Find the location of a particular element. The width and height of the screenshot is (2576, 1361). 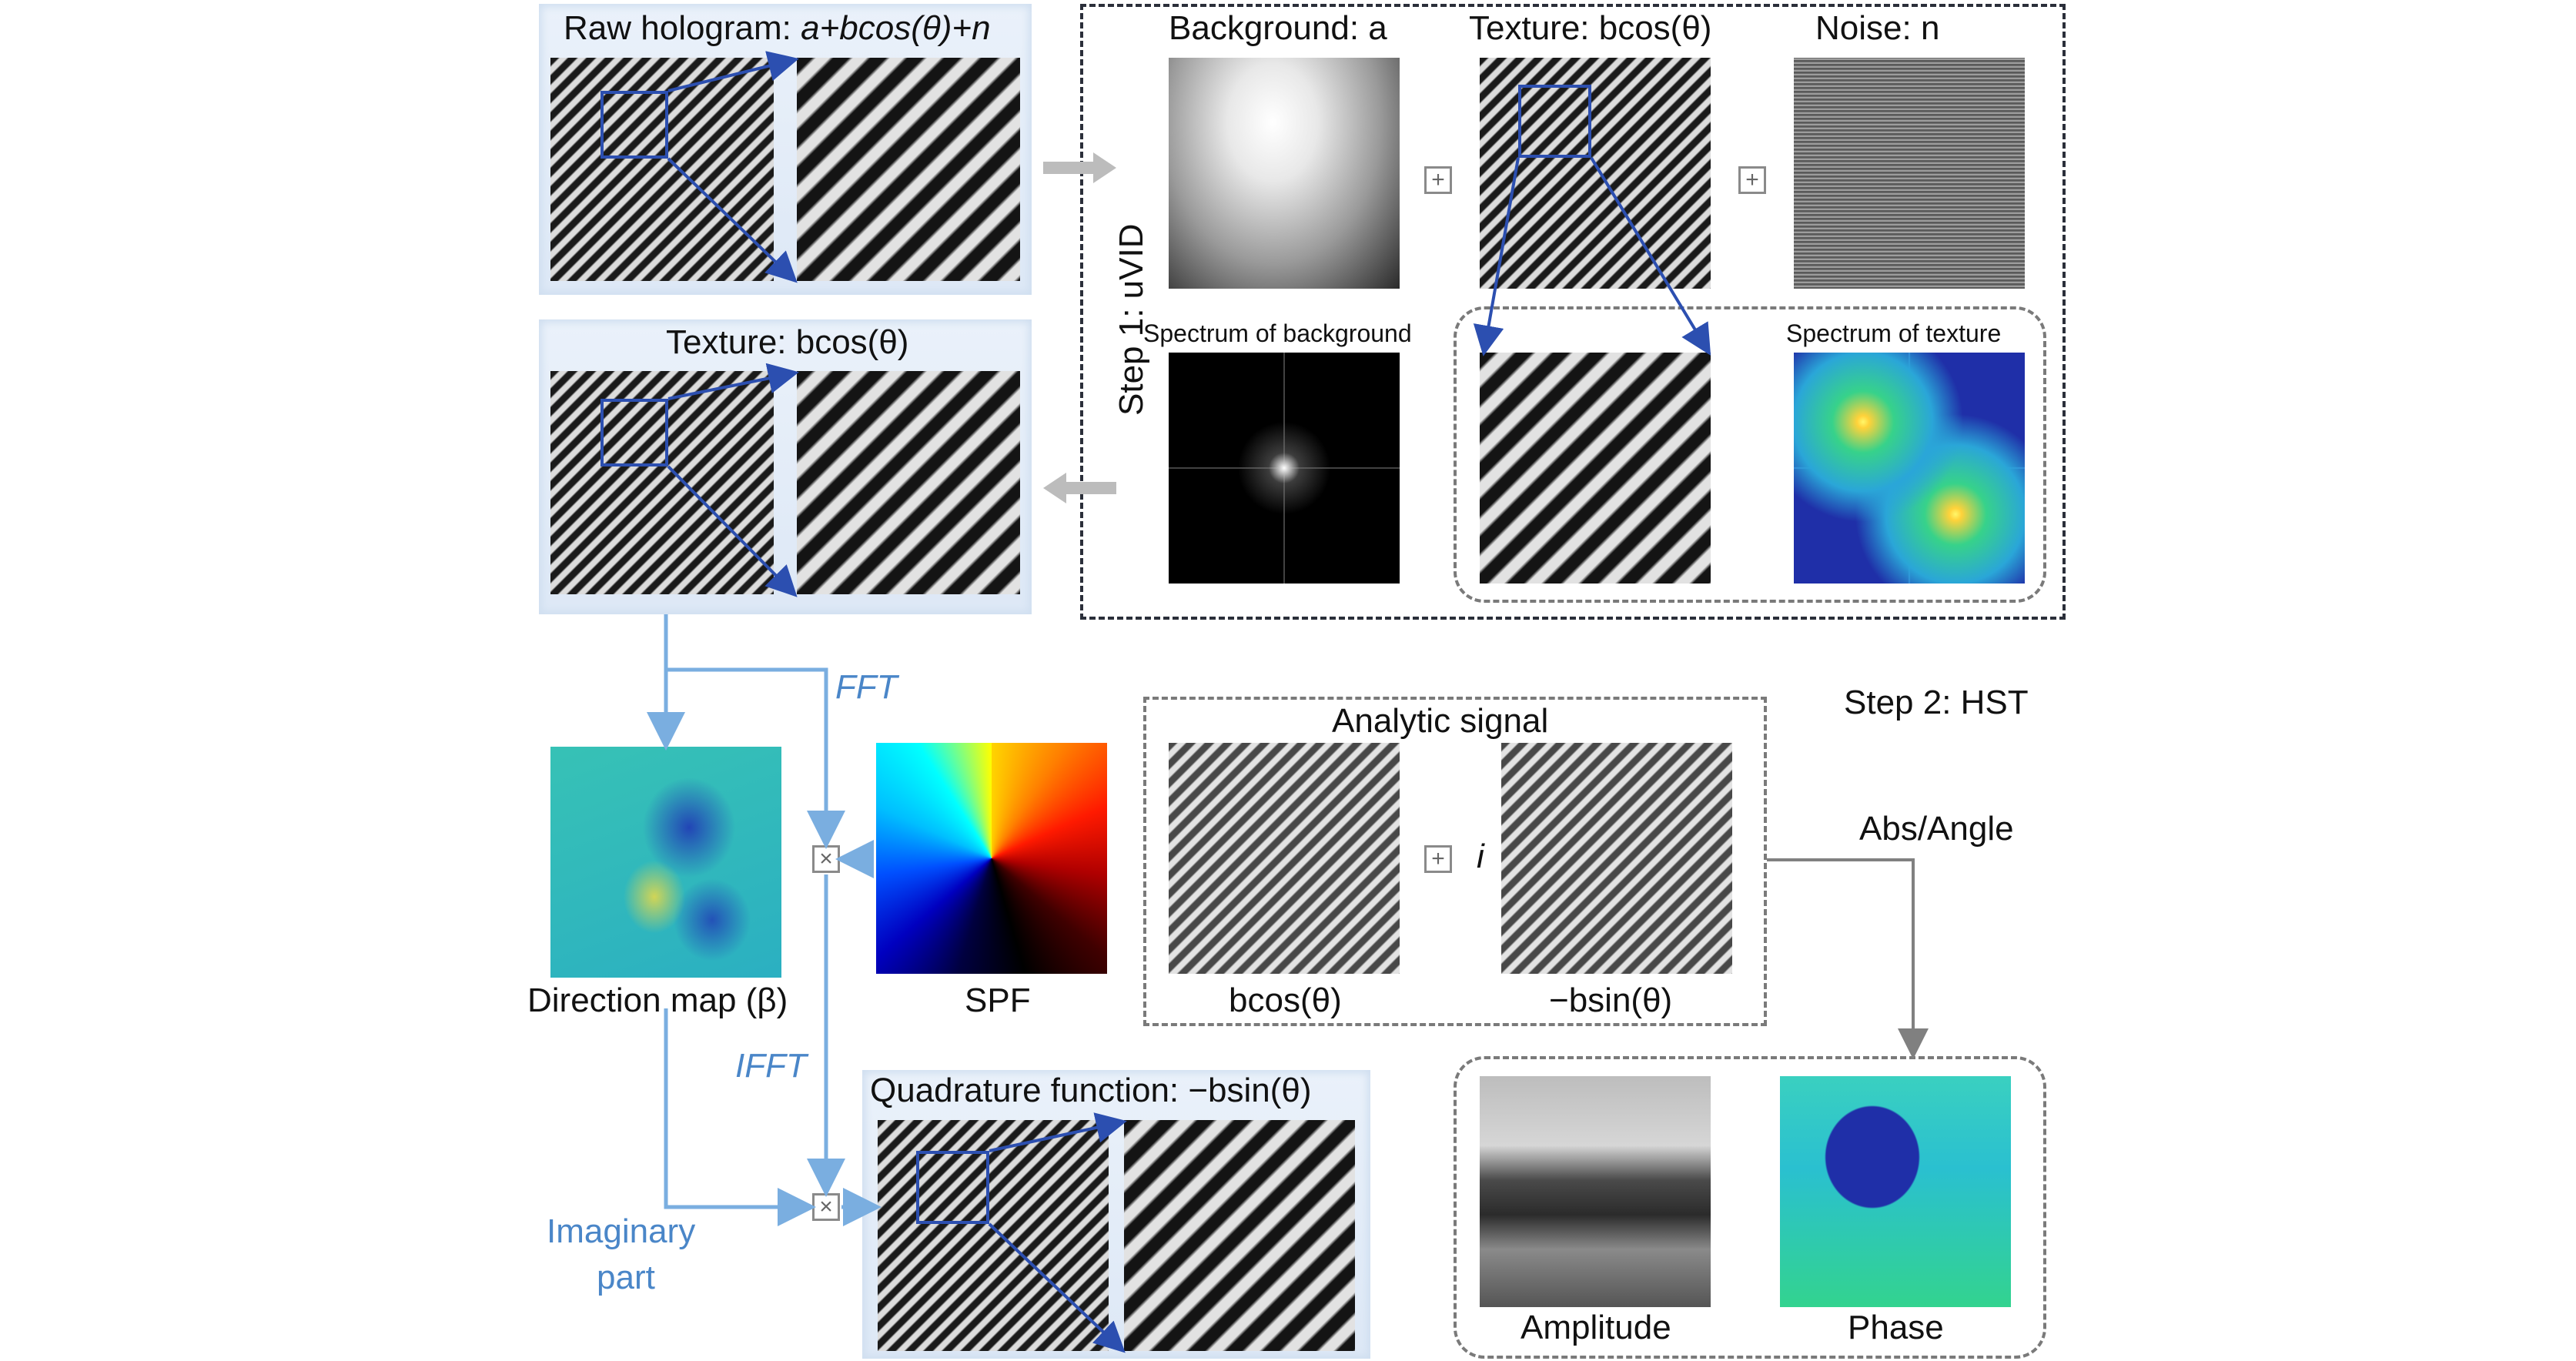

hst-step-label: Step 2: HST is located at coordinates (1937, 702).